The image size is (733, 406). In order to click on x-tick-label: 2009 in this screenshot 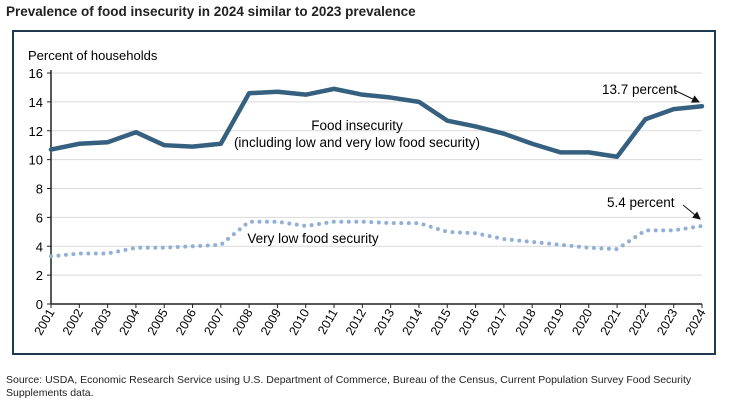, I will do `click(271, 321)`.